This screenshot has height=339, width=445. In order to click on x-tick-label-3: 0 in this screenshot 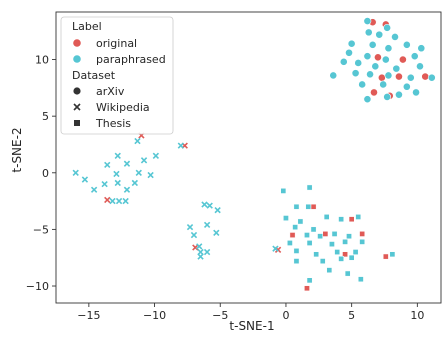, I will do `click(285, 315)`.